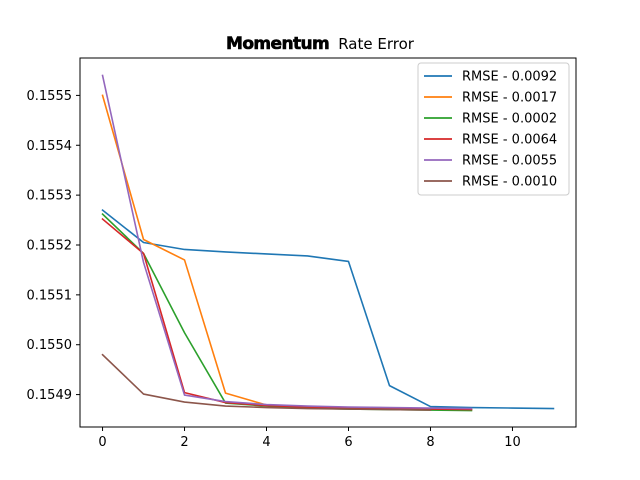 This screenshot has width=640, height=480. I want to click on legend-entry-5: RMSE - 0.0055, so click(509, 161).